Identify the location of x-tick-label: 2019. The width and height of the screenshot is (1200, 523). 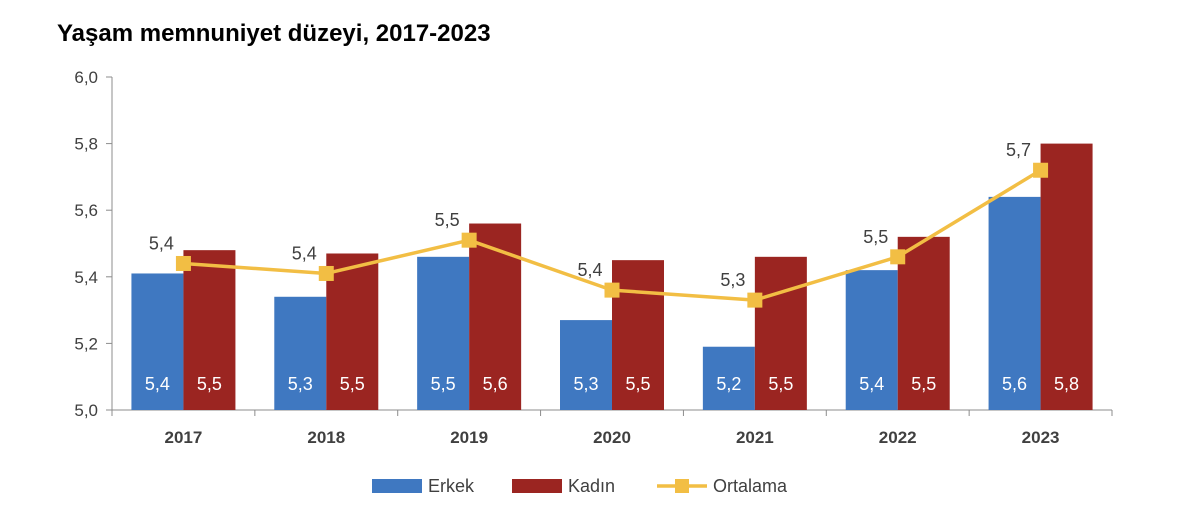
(469, 437).